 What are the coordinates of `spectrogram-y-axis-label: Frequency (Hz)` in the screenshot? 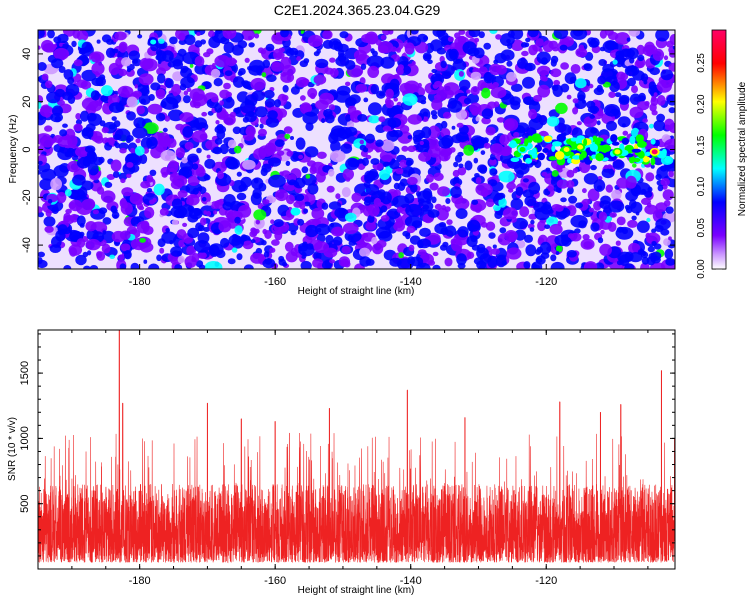 It's located at (13, 149).